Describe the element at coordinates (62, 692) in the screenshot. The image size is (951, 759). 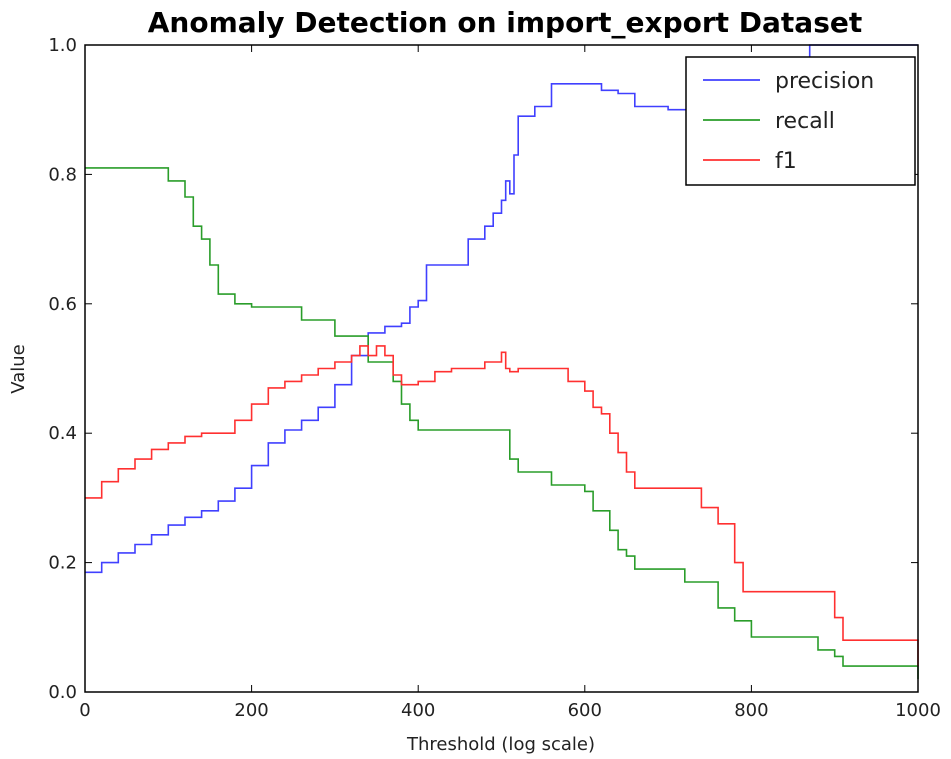
I see `y-tick-label: 0.0` at that location.